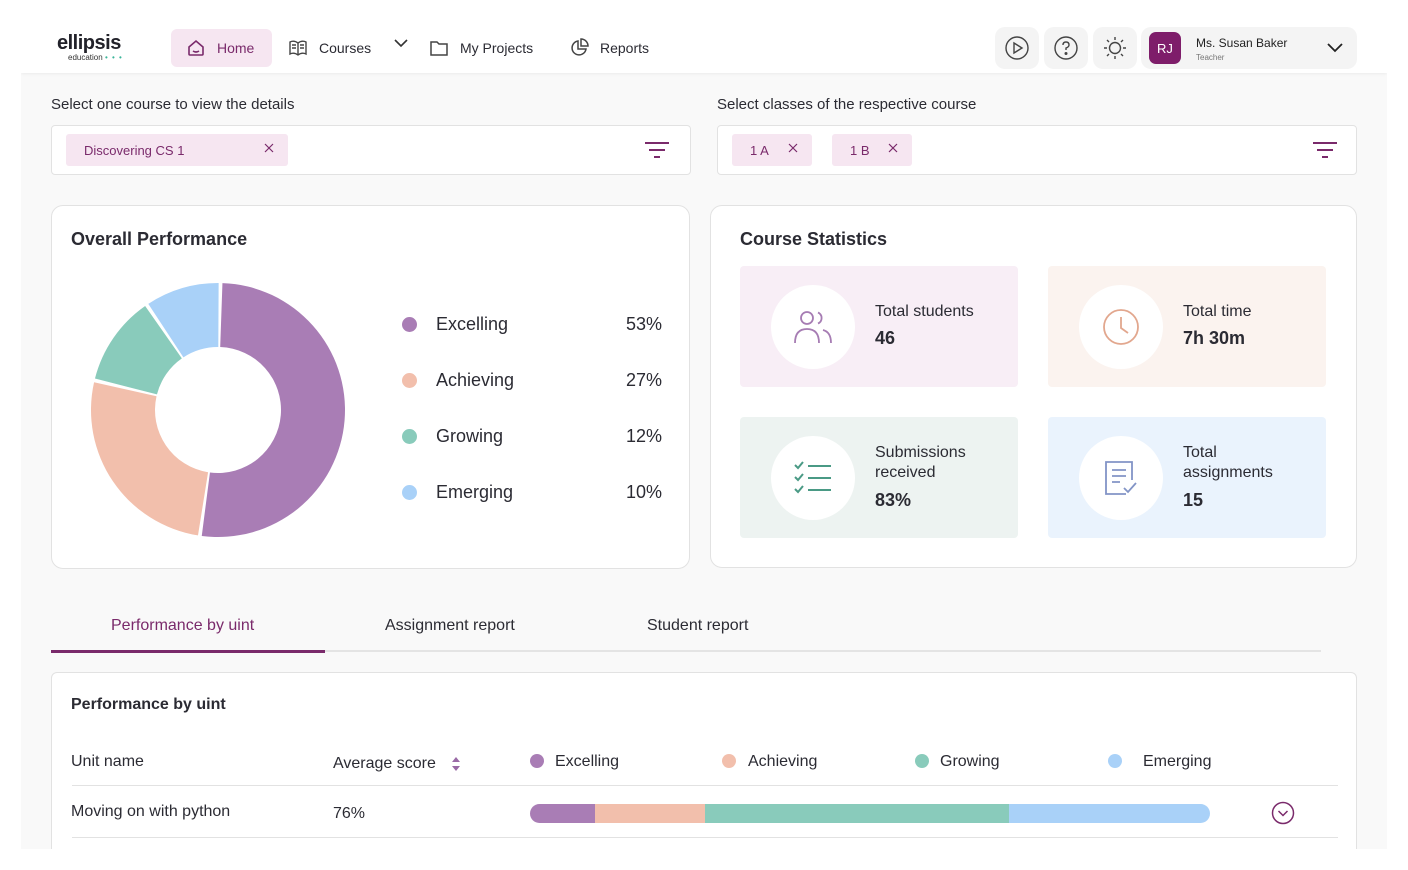 Image resolution: width=1408 pixels, height=870 pixels. What do you see at coordinates (475, 492) in the screenshot?
I see `legend-label: Emerging` at bounding box center [475, 492].